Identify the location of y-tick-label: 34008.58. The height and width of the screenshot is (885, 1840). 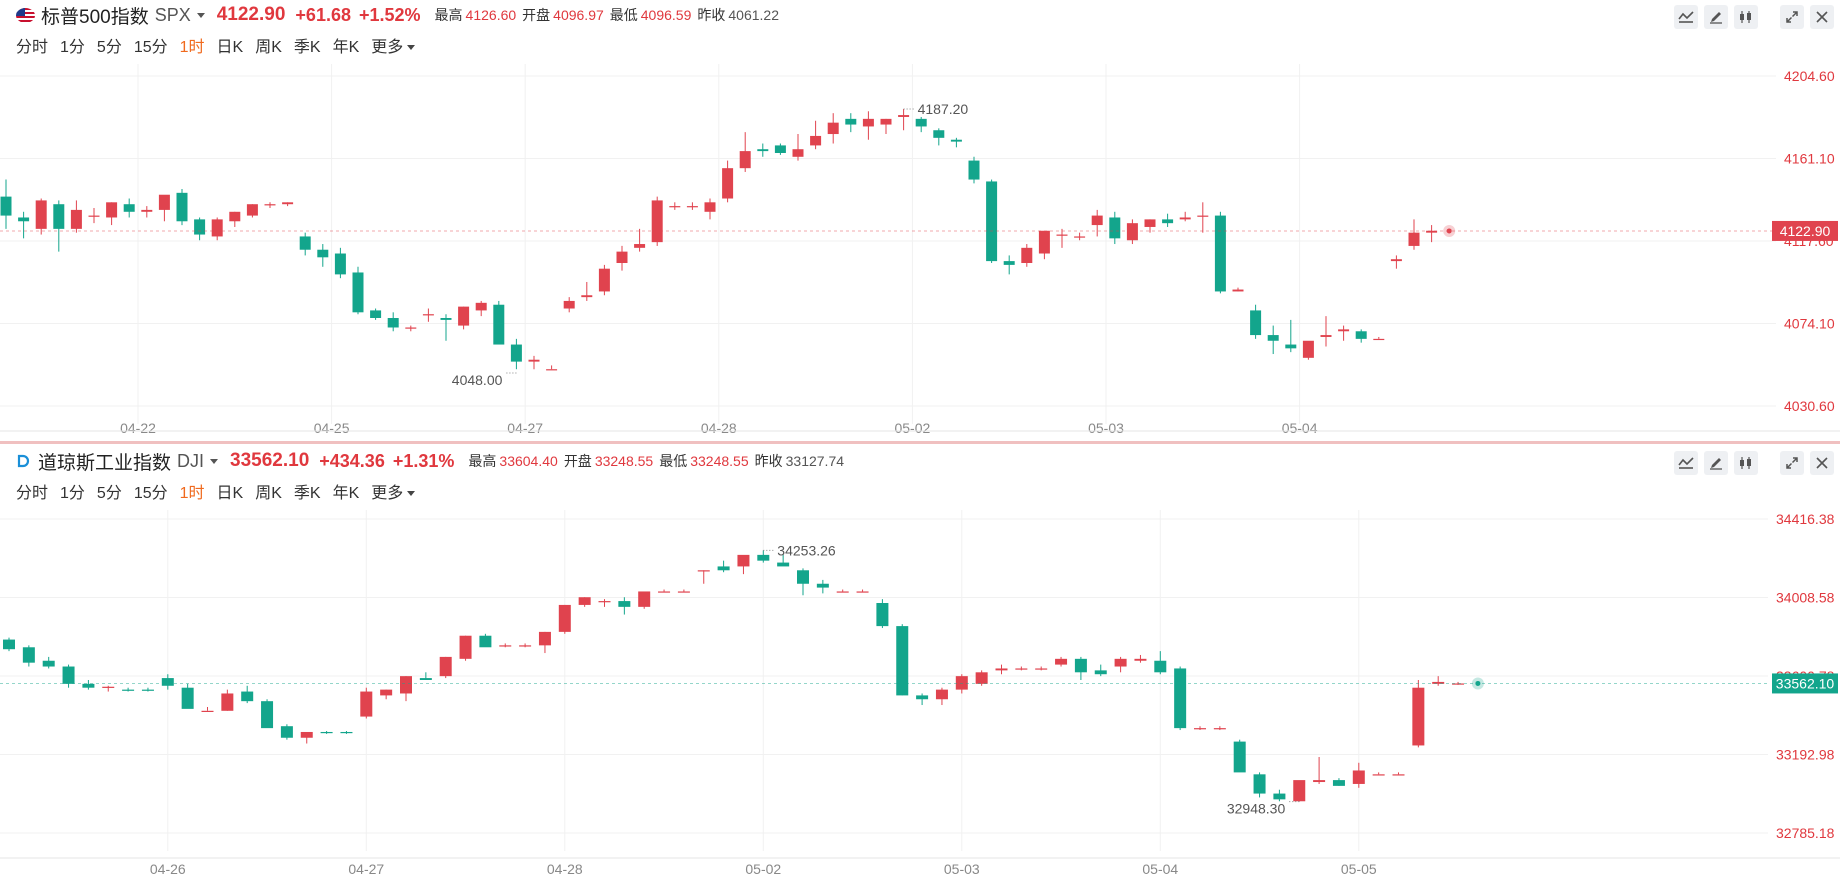
(1805, 598).